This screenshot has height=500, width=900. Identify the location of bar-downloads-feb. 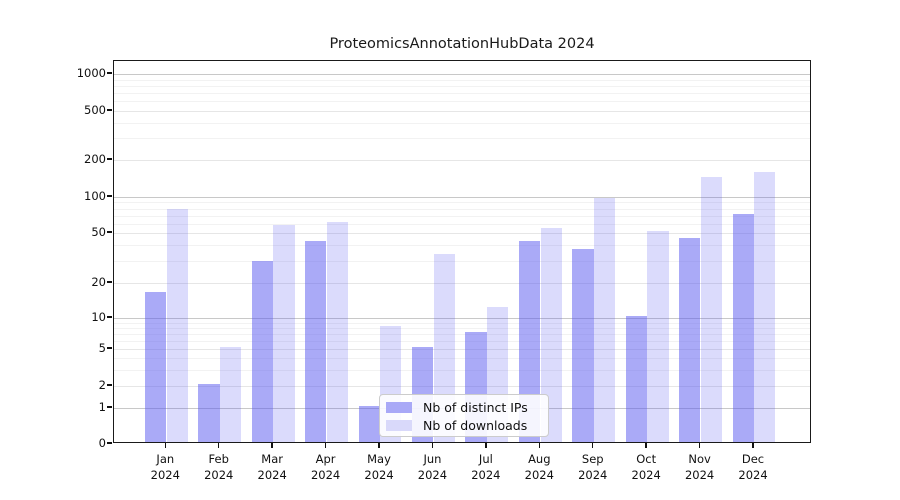
(230, 394).